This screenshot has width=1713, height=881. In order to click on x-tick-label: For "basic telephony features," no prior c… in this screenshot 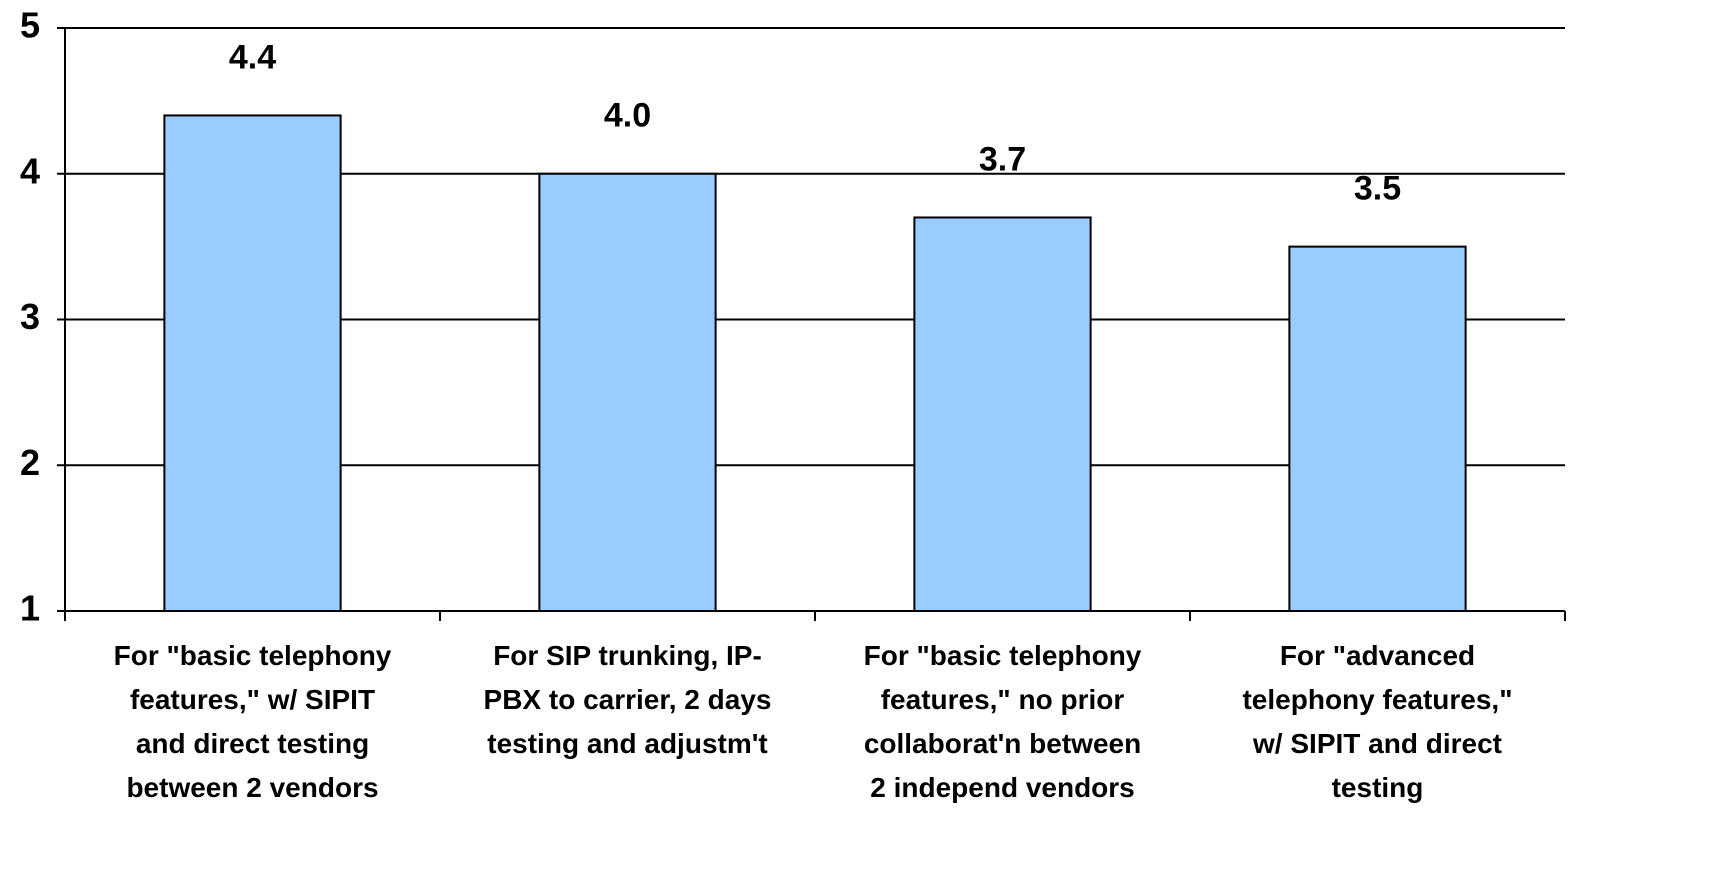, I will do `click(1003, 721)`.